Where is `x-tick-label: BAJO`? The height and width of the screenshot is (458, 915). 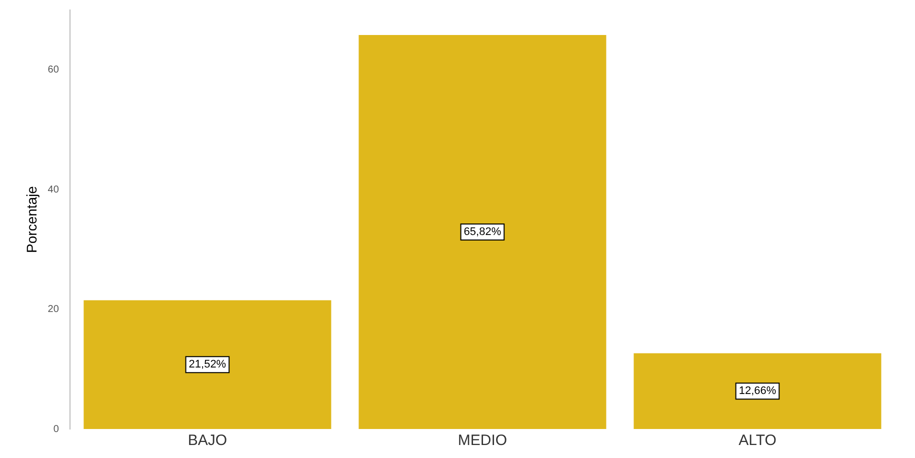
x-tick-label: BAJO is located at coordinates (208, 441).